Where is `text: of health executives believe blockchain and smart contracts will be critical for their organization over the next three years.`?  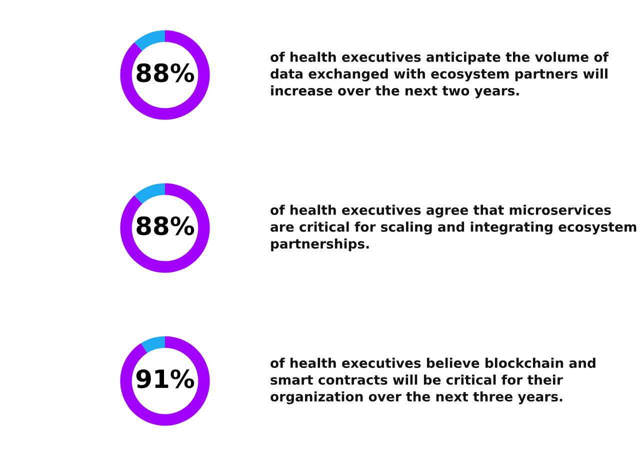
text: of health executives believe blockchain and smart contracts will be critical for their organization over the next three years. is located at coordinates (433, 381).